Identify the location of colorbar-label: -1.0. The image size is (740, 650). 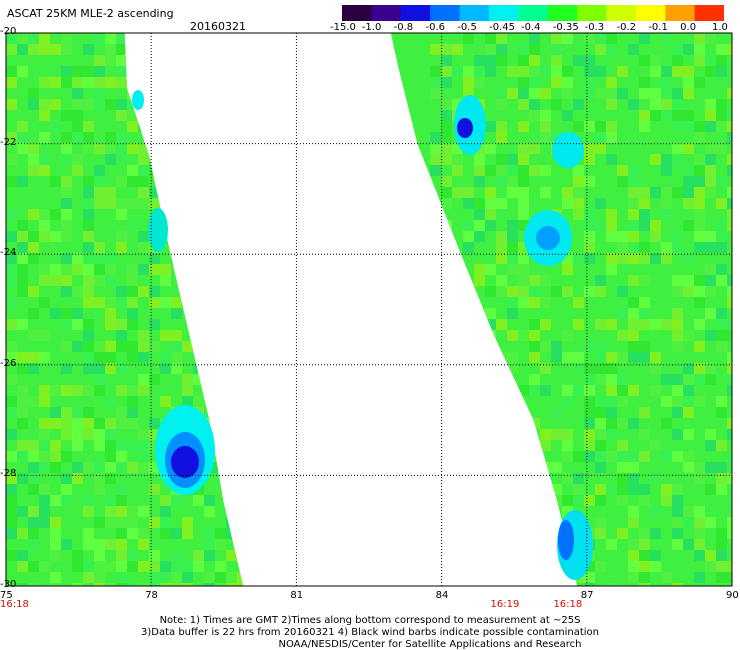
(371, 27).